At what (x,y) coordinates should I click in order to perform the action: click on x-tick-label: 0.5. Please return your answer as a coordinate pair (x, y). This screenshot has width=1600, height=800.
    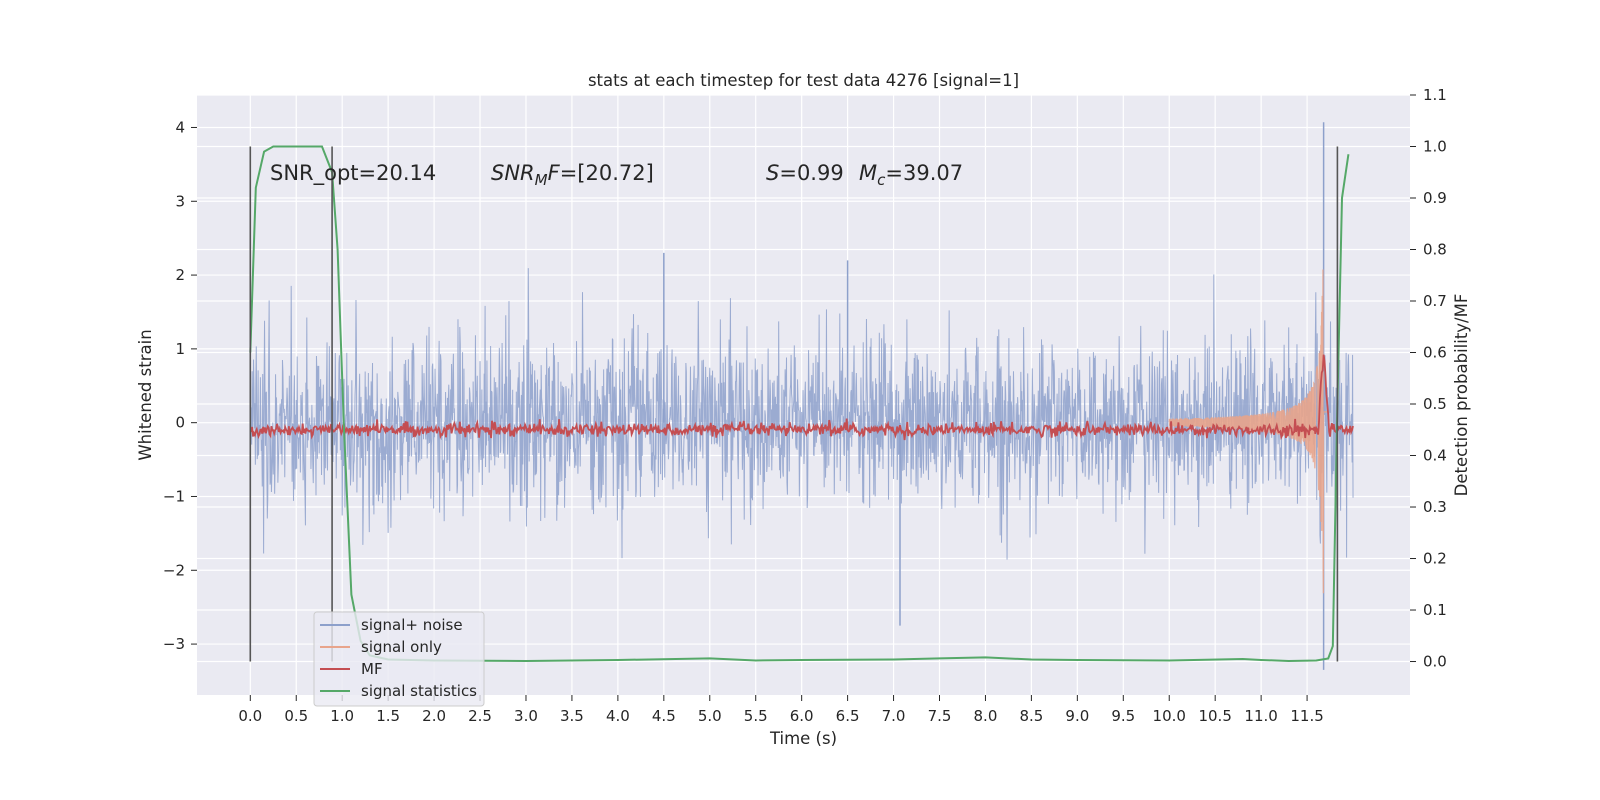
    Looking at the image, I should click on (296, 716).